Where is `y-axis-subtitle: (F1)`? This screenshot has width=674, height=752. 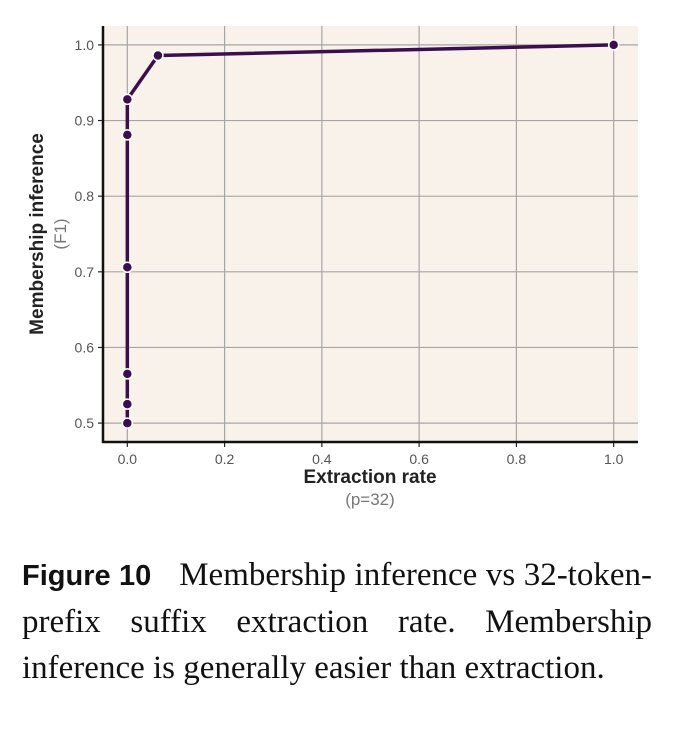 y-axis-subtitle: (F1) is located at coordinates (60, 233).